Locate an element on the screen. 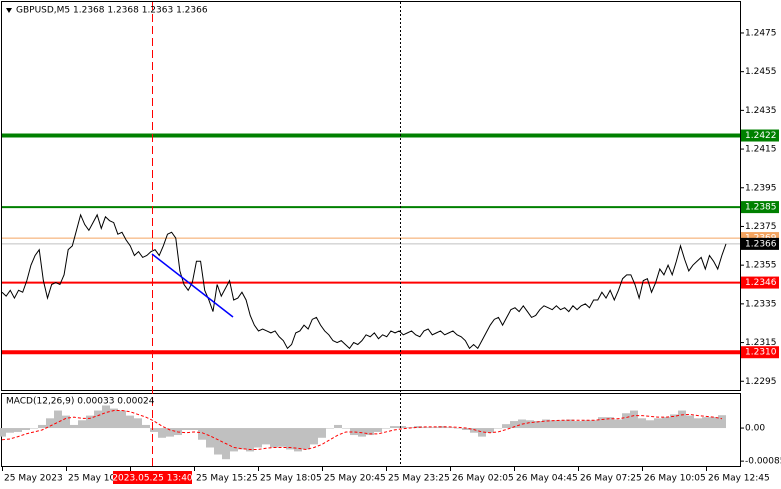  signal-line is located at coordinates (362, 430).